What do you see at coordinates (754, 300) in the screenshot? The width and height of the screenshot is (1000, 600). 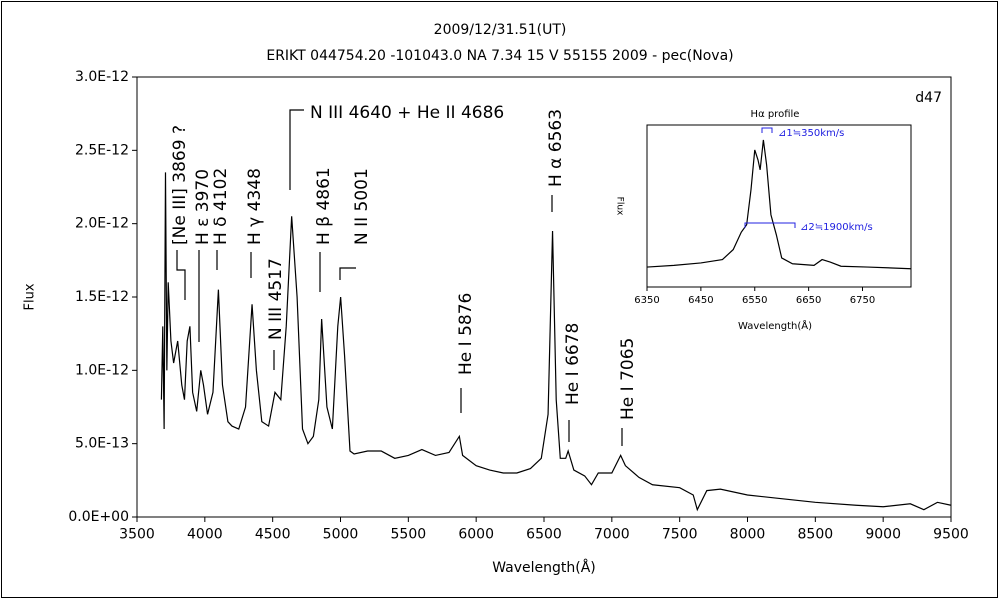 I see `x-tick-label: 6550` at bounding box center [754, 300].